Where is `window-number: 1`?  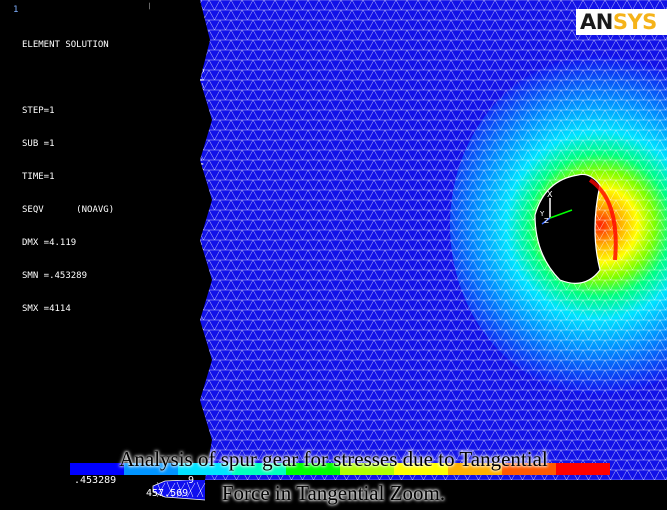
window-number: 1 is located at coordinates (16, 10).